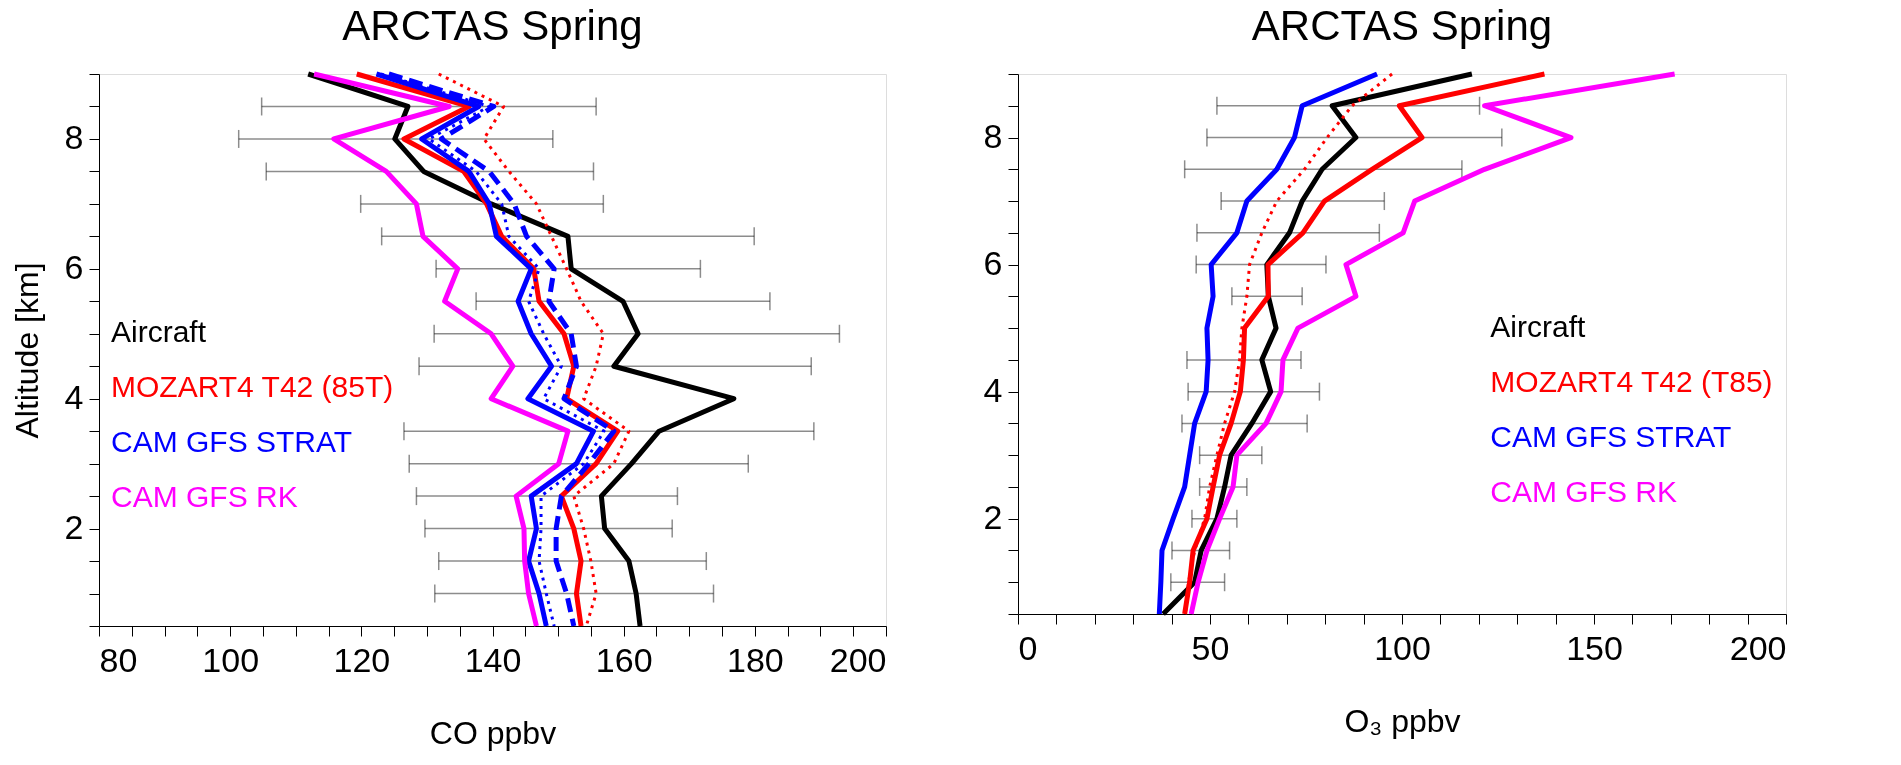  Describe the element at coordinates (26, 350) in the screenshot. I see `y-axis-title: Altitude [km]` at that location.